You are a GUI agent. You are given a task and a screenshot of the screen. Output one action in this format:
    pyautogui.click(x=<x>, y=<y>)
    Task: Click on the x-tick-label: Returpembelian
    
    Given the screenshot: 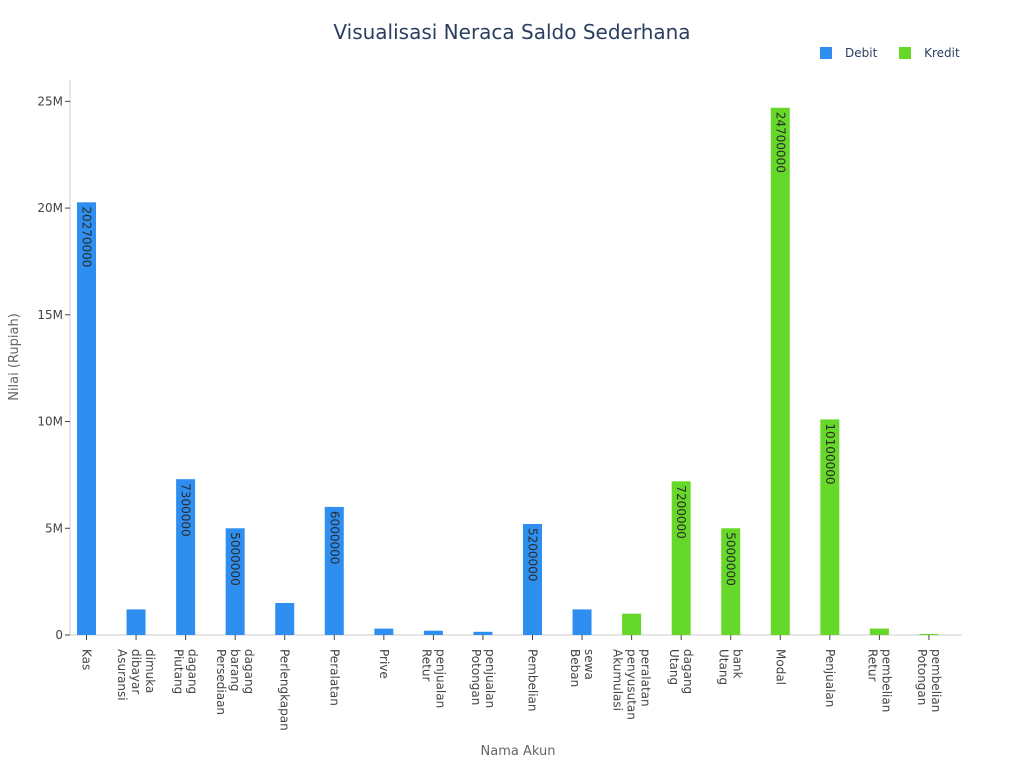 What is the action you would take?
    pyautogui.click(x=879, y=680)
    